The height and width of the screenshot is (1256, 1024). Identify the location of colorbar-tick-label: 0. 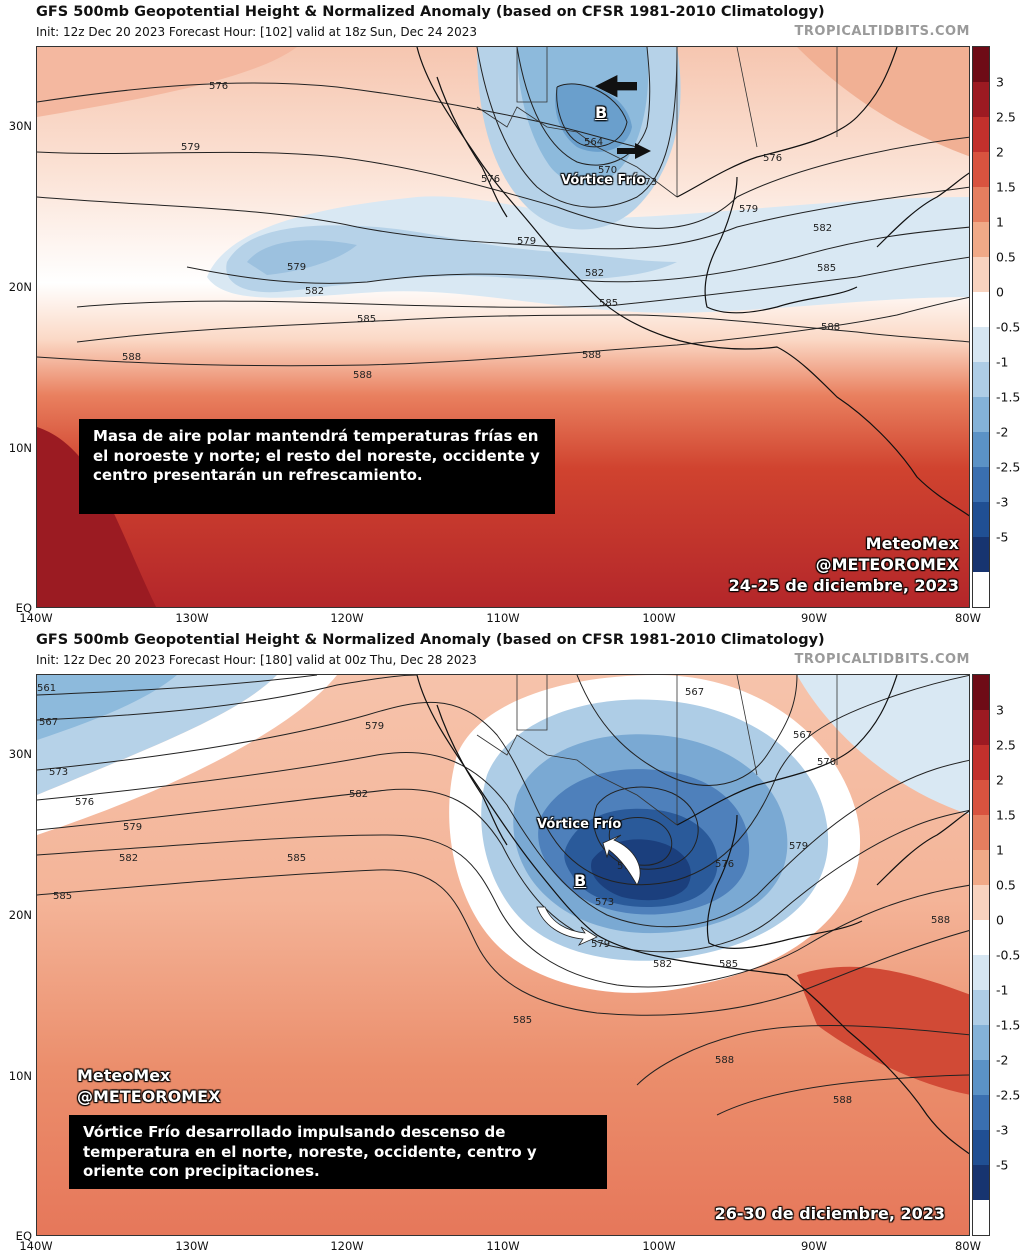
(1000, 920).